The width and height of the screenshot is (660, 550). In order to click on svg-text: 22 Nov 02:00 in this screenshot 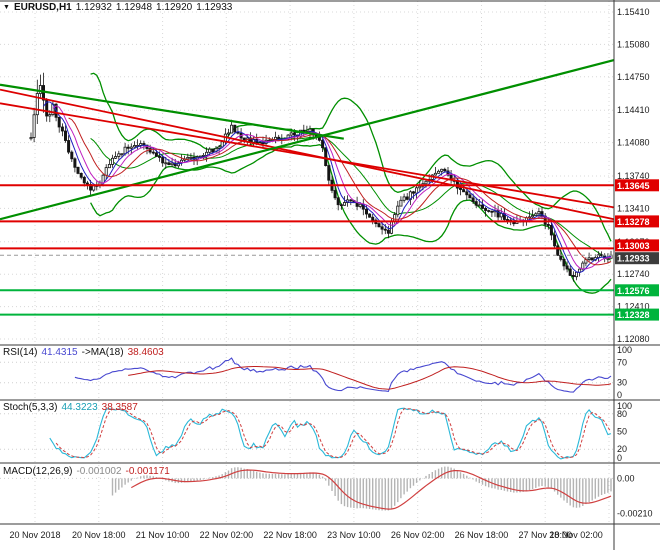, I will do `click(227, 535)`.